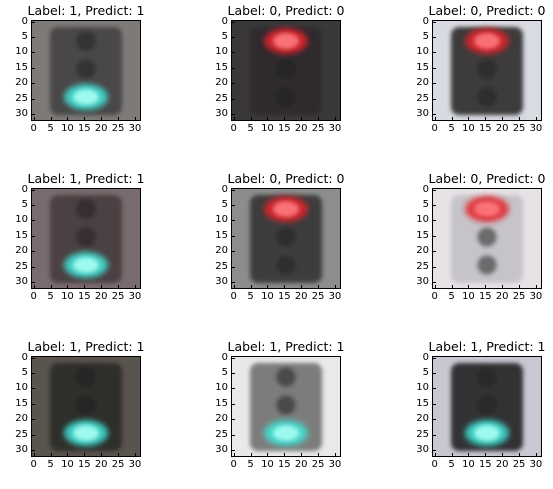  I want to click on y-tick-label: 15, so click(21, 235).